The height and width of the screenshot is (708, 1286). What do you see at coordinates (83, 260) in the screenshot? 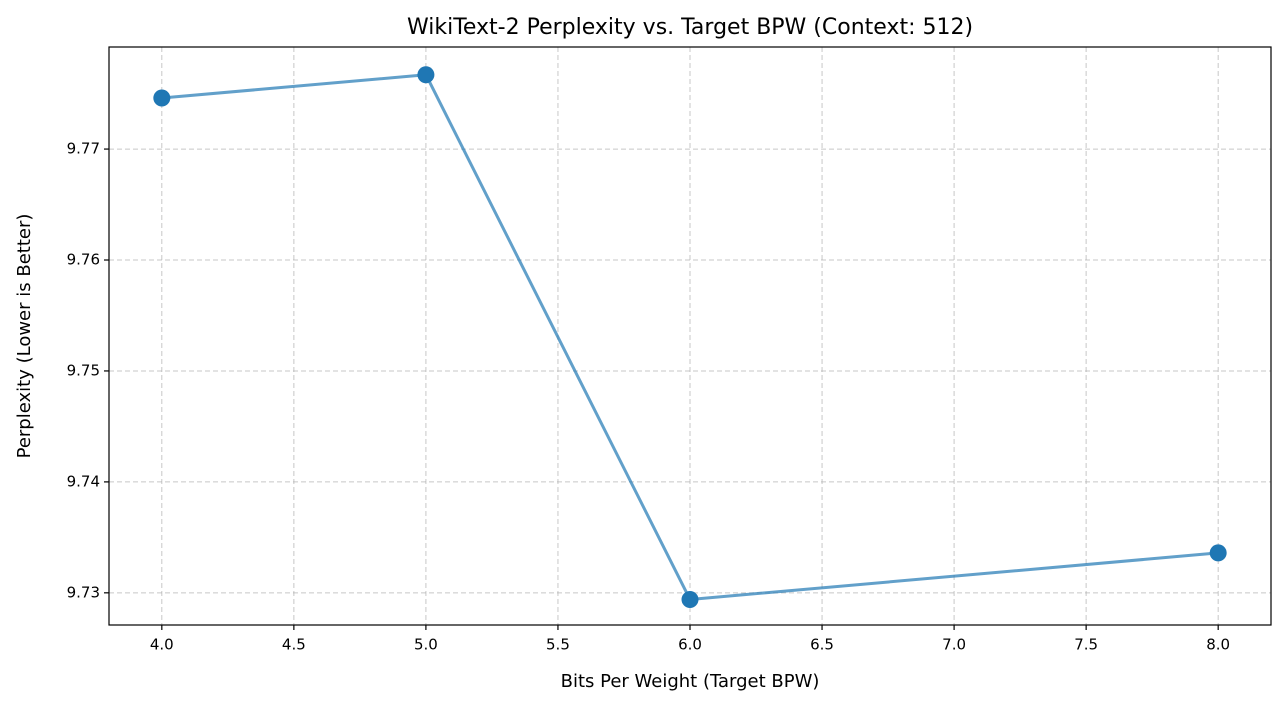
I see `y-tick-label: 9.76` at bounding box center [83, 260].